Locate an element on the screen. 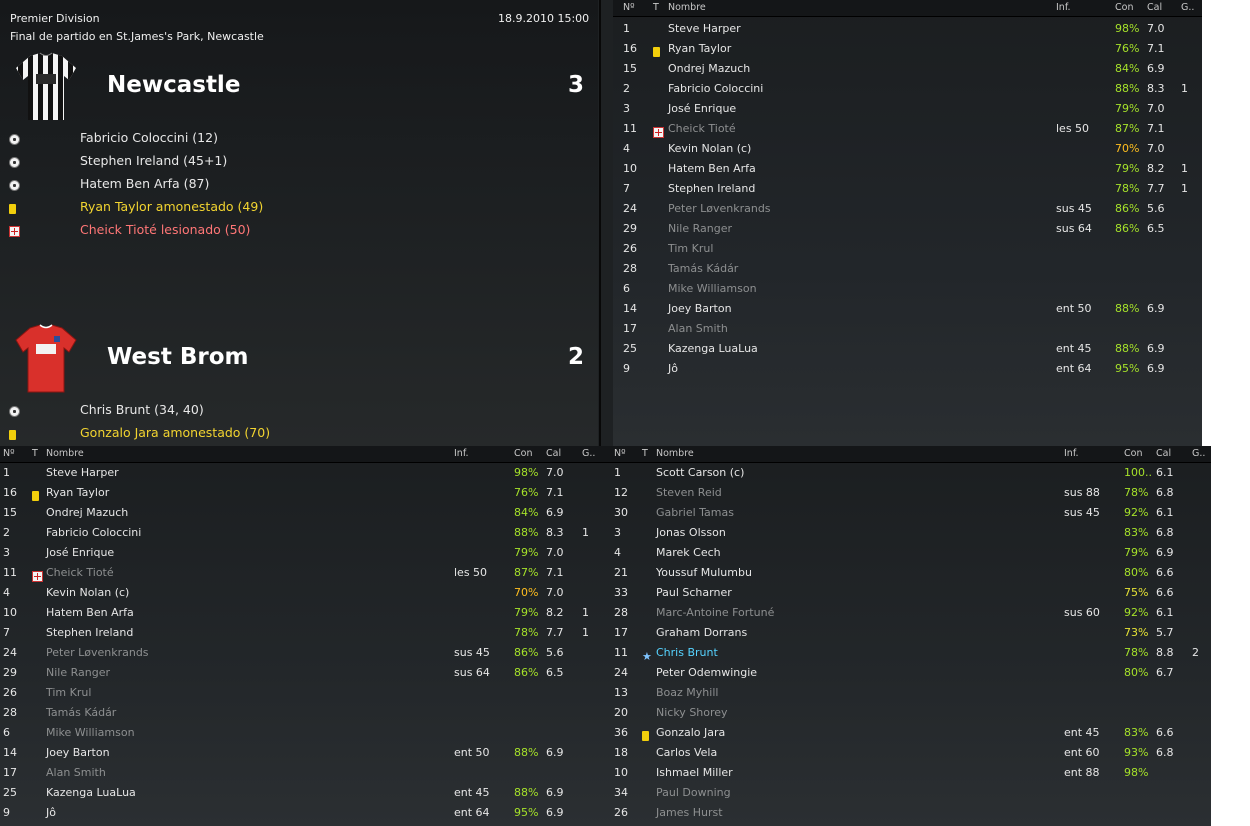 Image resolution: width=1250 pixels, height=826 pixels. home-player-row: 2 Fabricio Coloccini 88% 8.3 1 is located at coordinates (907, 88).